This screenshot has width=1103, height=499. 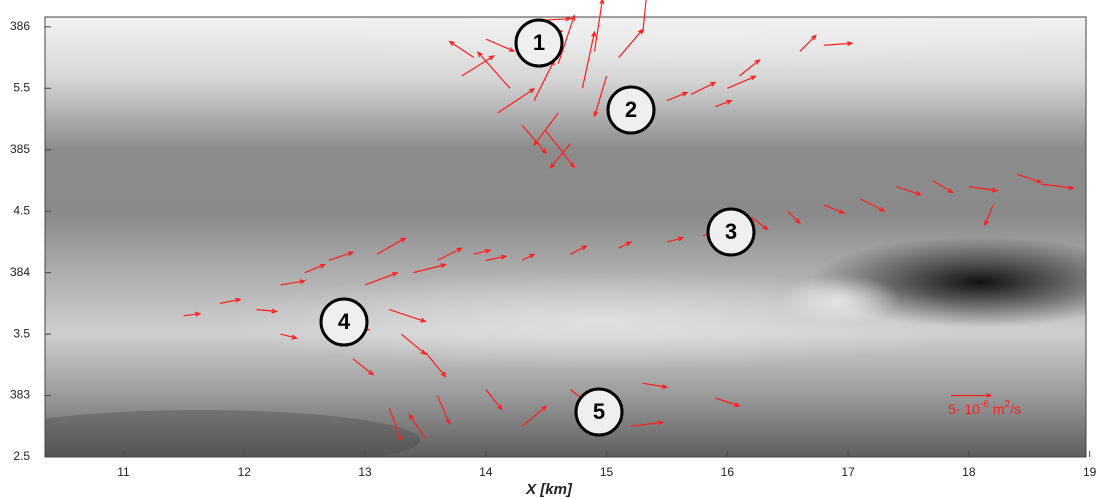 I want to click on annotation: 4, so click(x=344, y=322).